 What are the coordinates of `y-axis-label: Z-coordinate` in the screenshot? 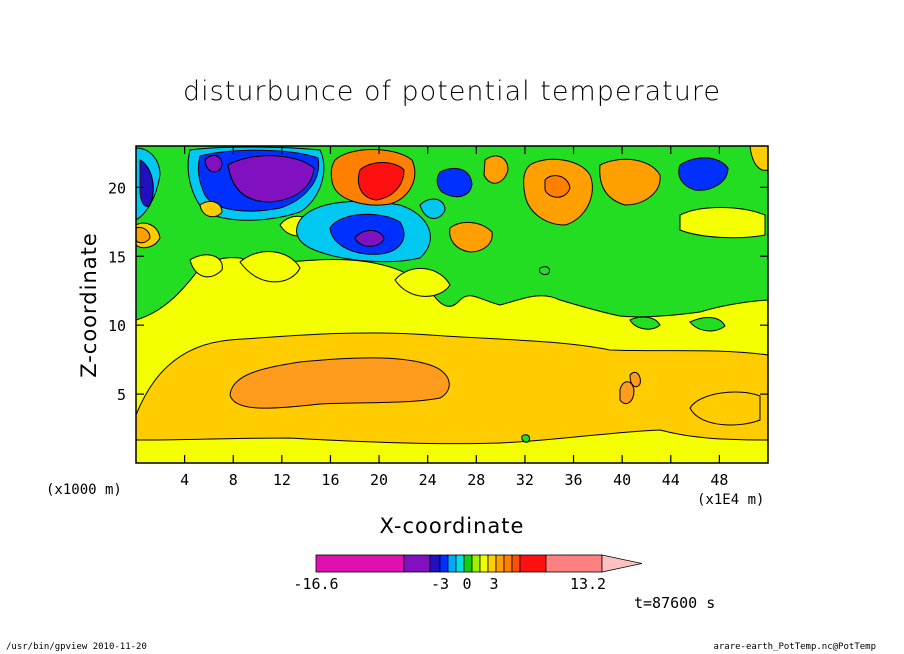 It's located at (89, 305).